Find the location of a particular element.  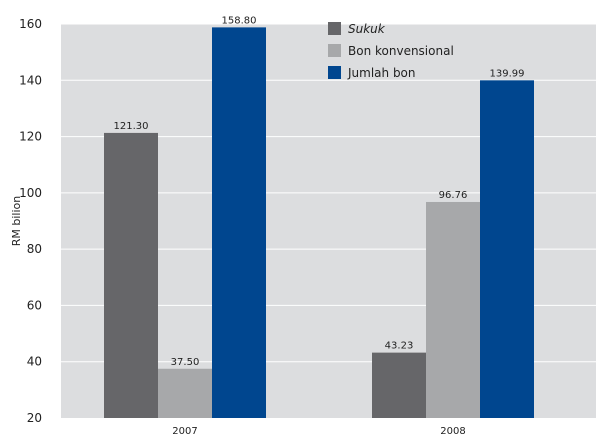

y-tick-label: 20 is located at coordinates (34, 418).